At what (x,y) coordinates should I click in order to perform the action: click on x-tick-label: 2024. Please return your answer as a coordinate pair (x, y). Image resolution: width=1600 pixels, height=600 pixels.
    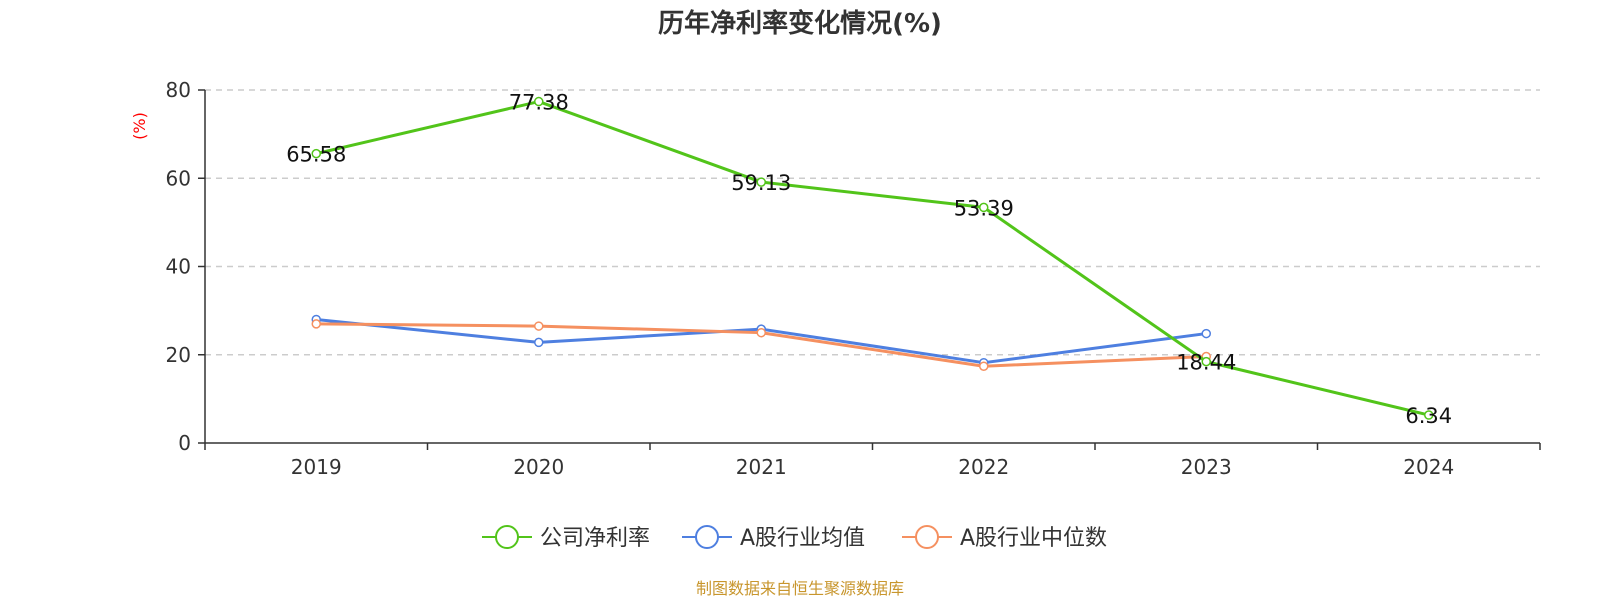
    Looking at the image, I should click on (1428, 467).